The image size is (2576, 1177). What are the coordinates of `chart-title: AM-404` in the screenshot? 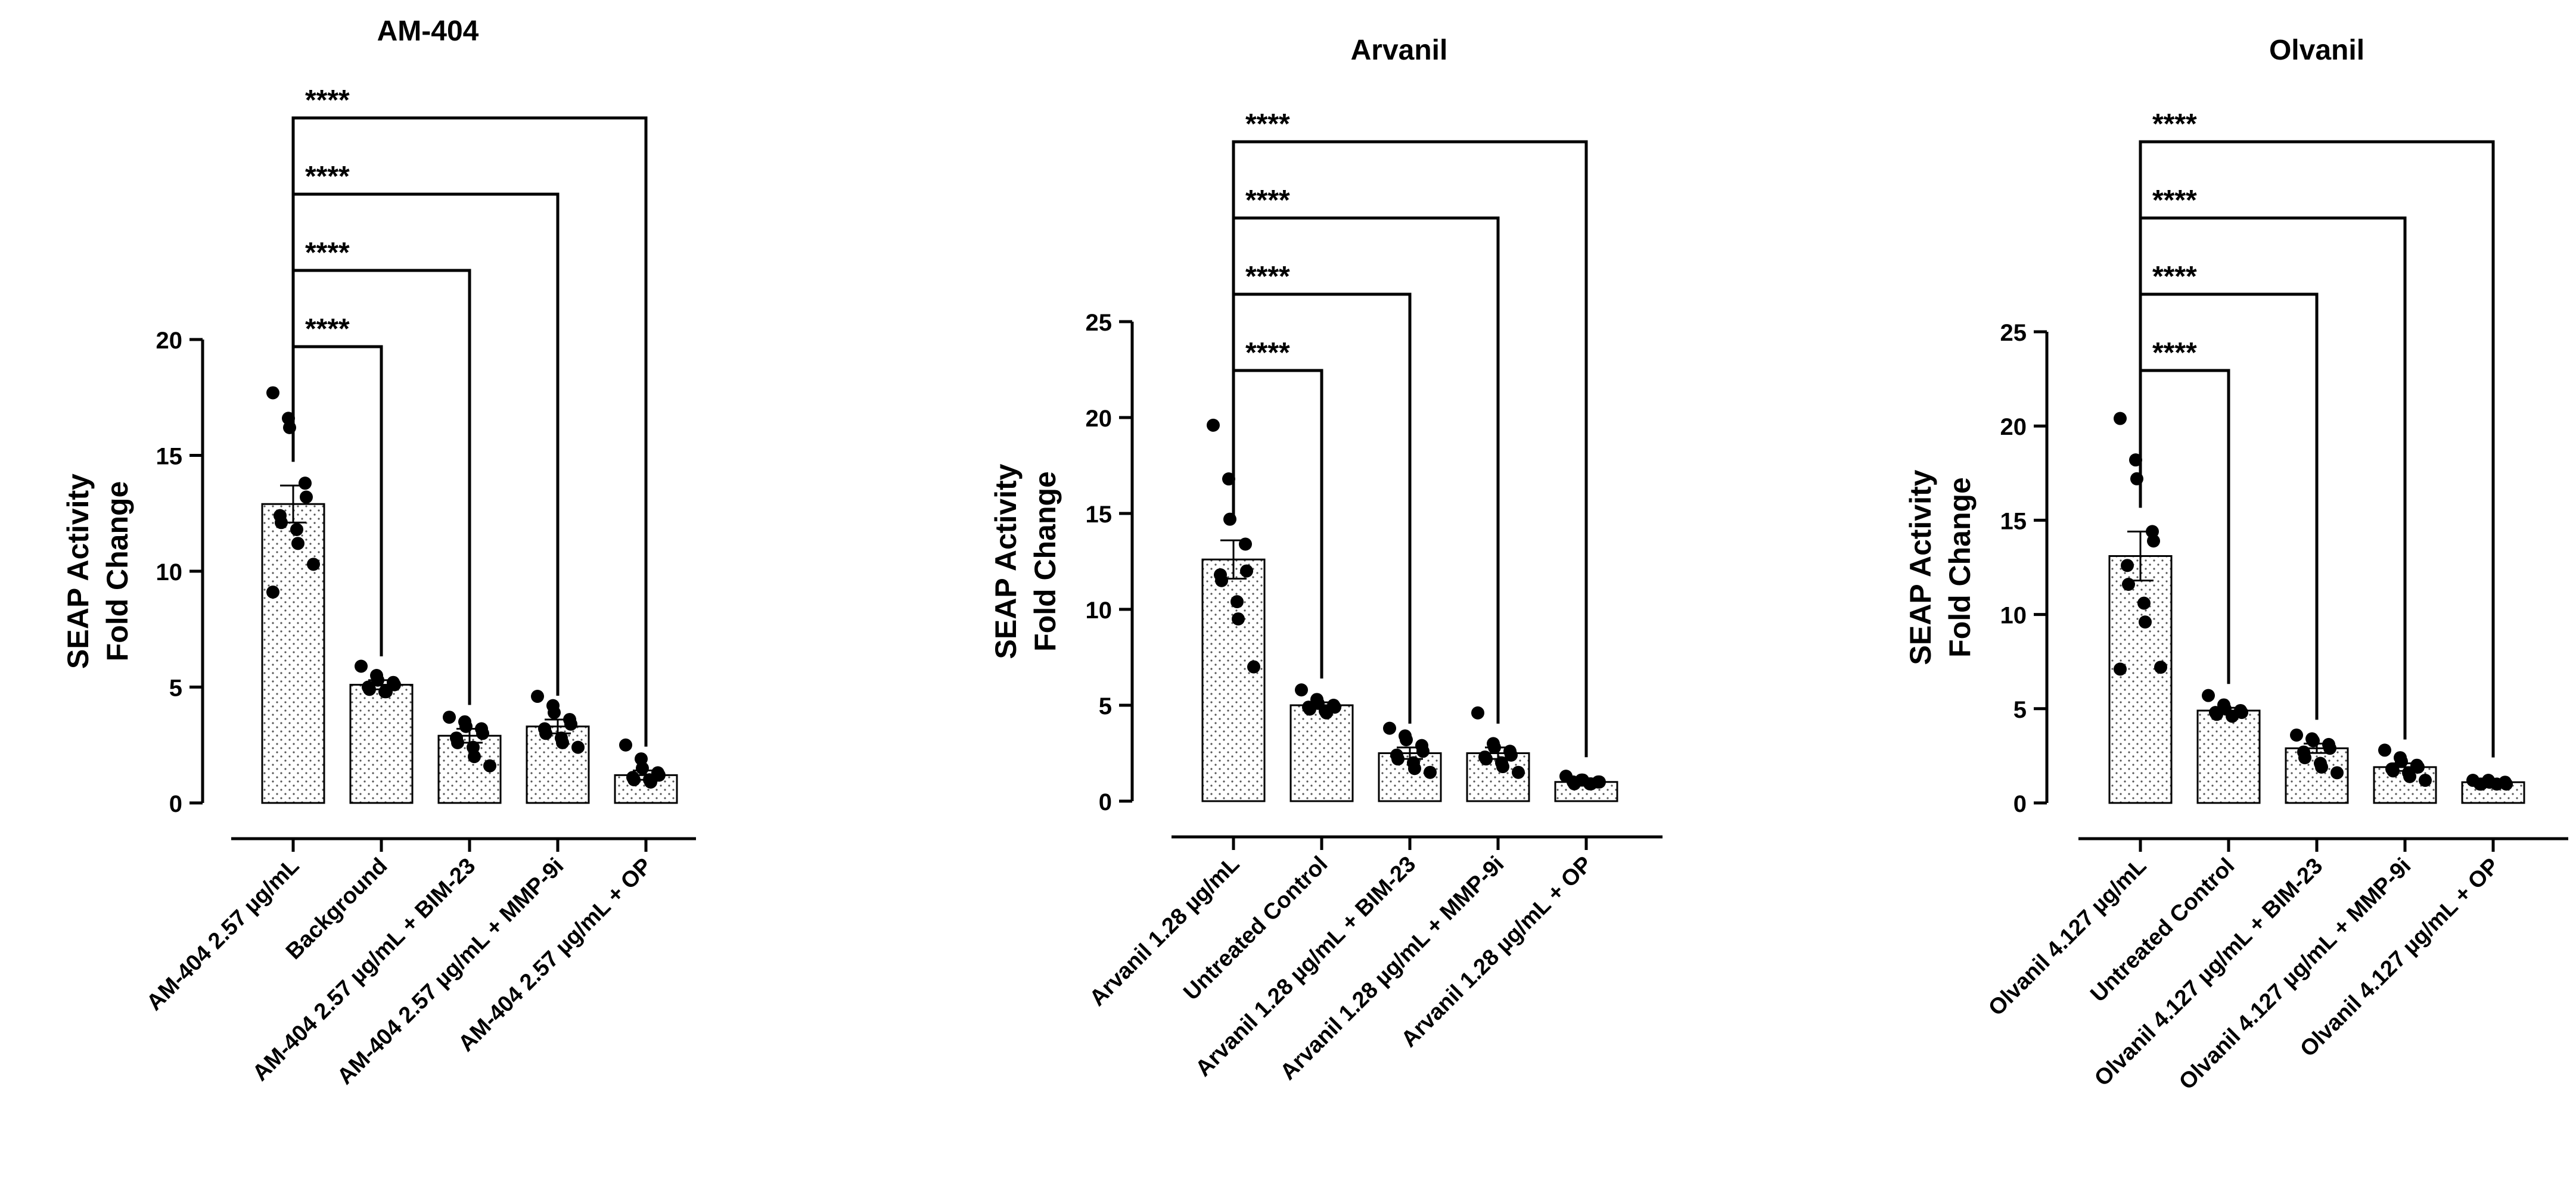 It's located at (428, 31).